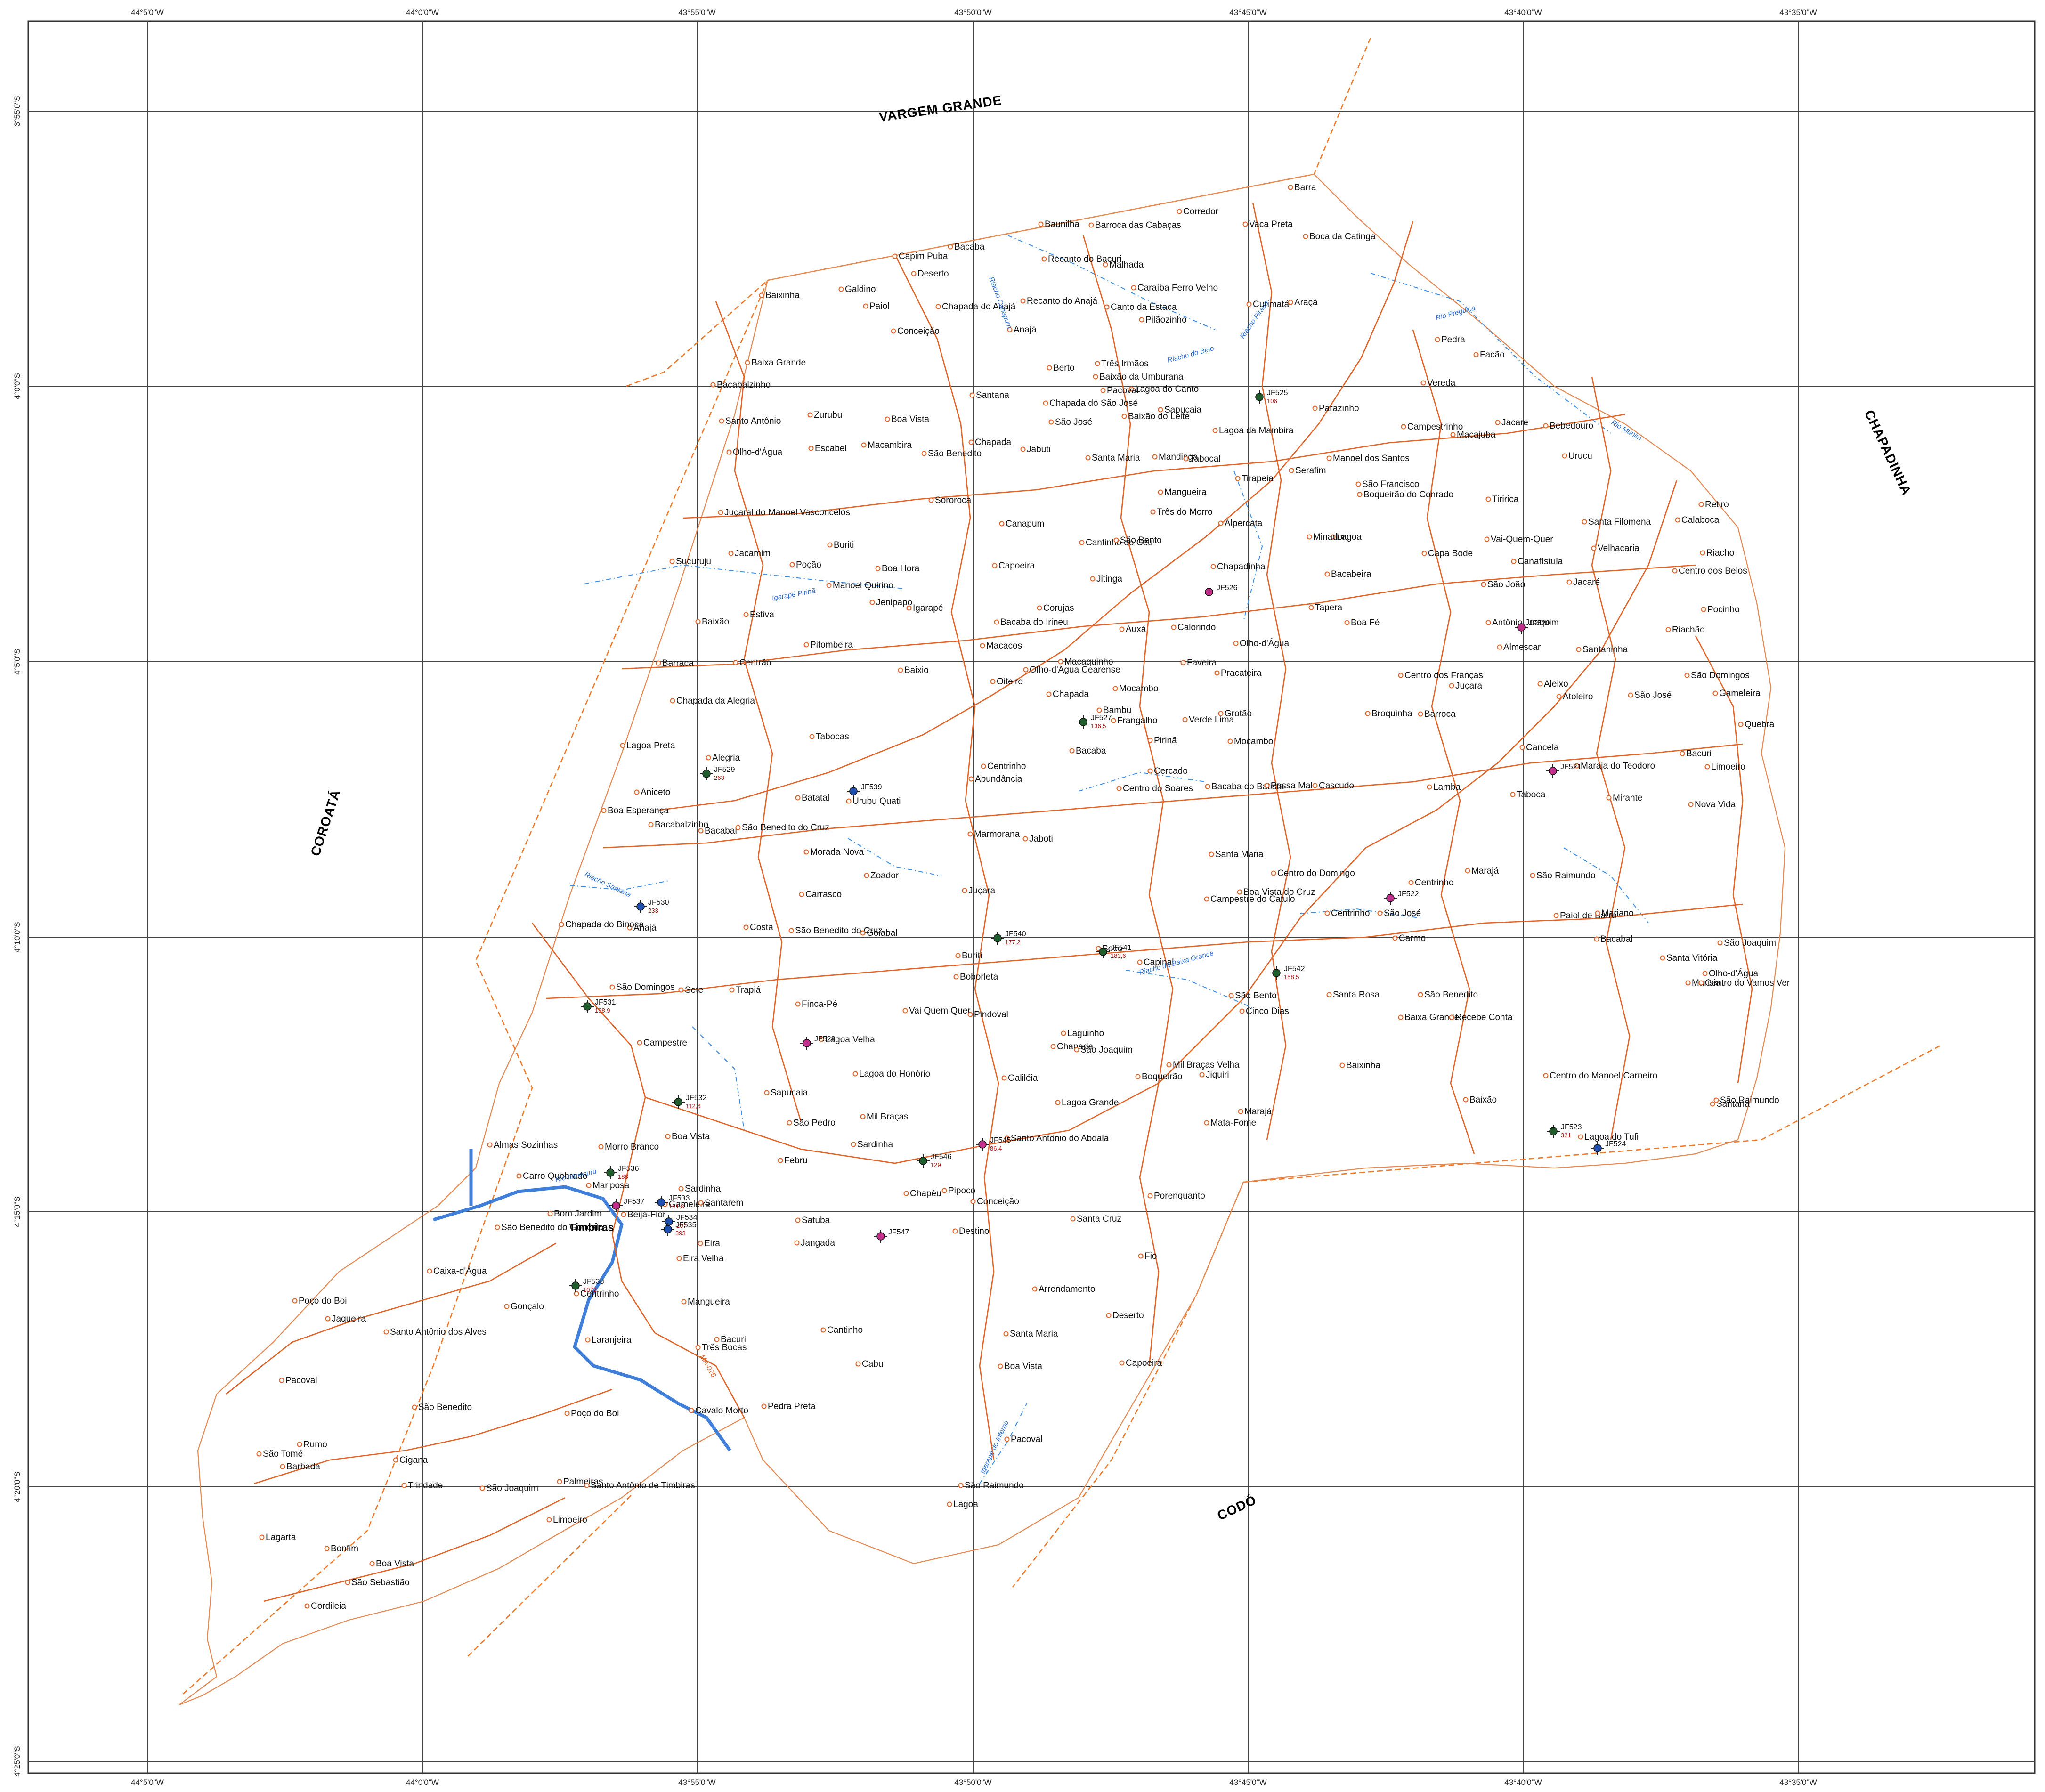 The height and width of the screenshot is (1792, 2045). I want to click on place-label: Cascudo, so click(1336, 786).